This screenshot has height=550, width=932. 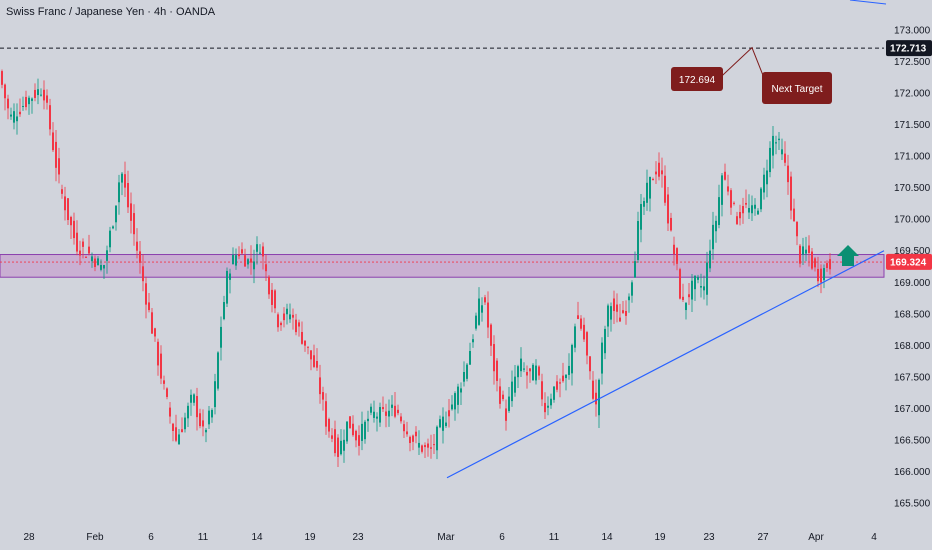 What do you see at coordinates (912, 409) in the screenshot?
I see `price-tick-label: 167.000` at bounding box center [912, 409].